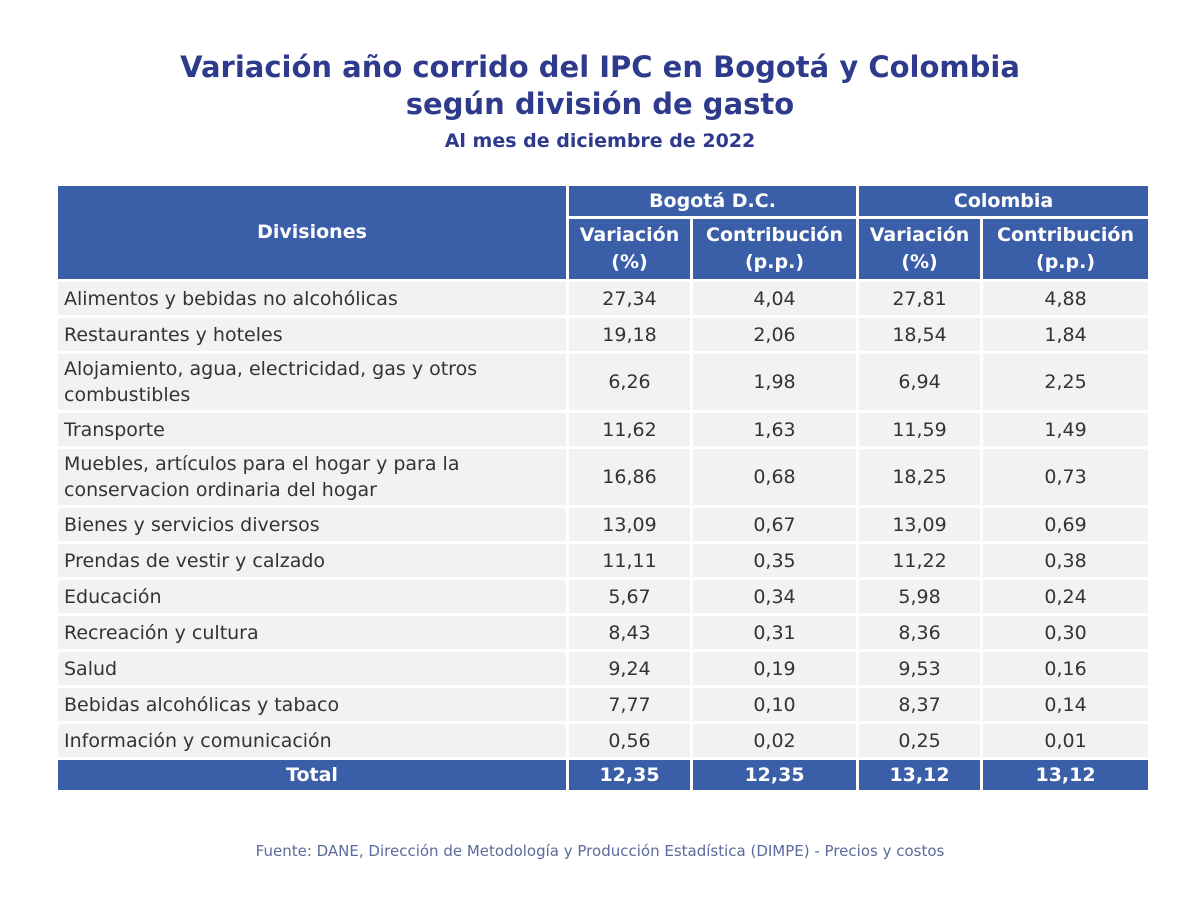 Image resolution: width=1200 pixels, height=911 pixels. I want to click on cell-value: 0,35, so click(775, 560).